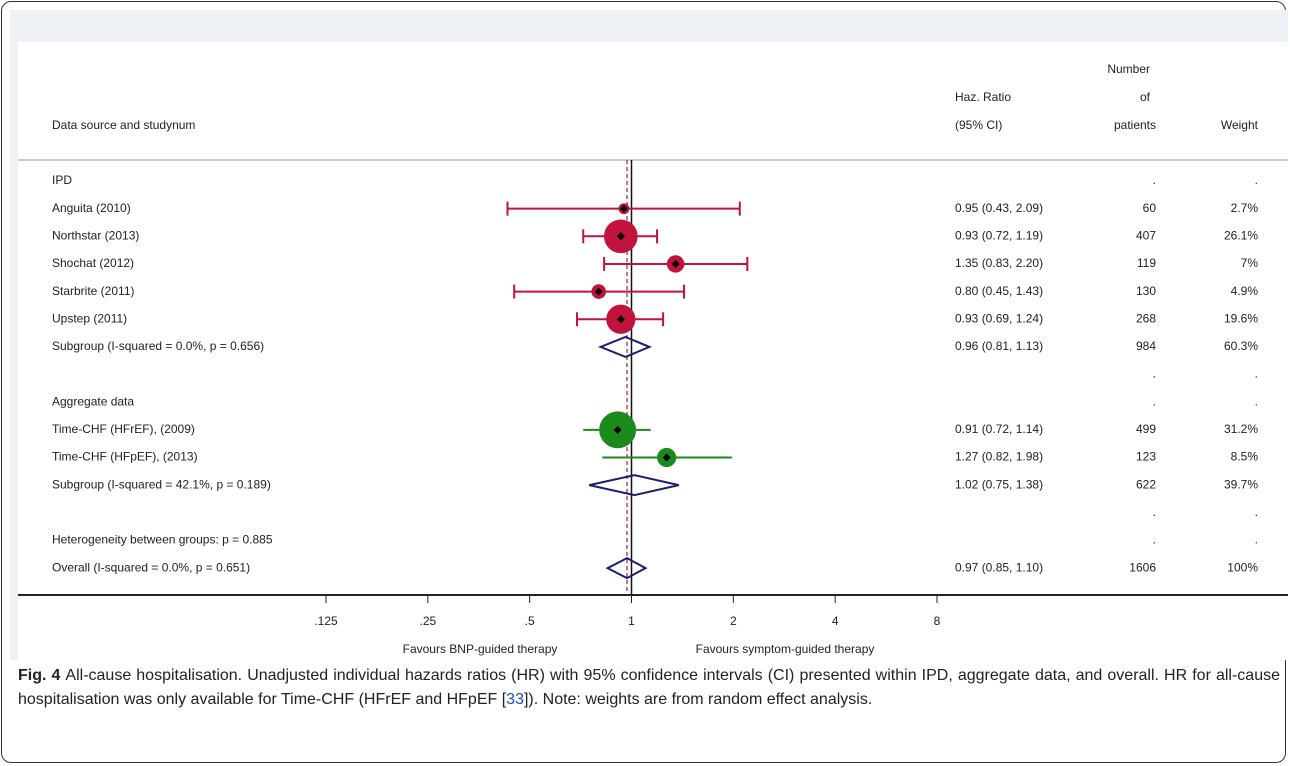 The width and height of the screenshot is (1290, 766). Describe the element at coordinates (161, 484) in the screenshot. I see `row-label: Subgroup (I-squared = 42.1%, p = 0.189)` at that location.